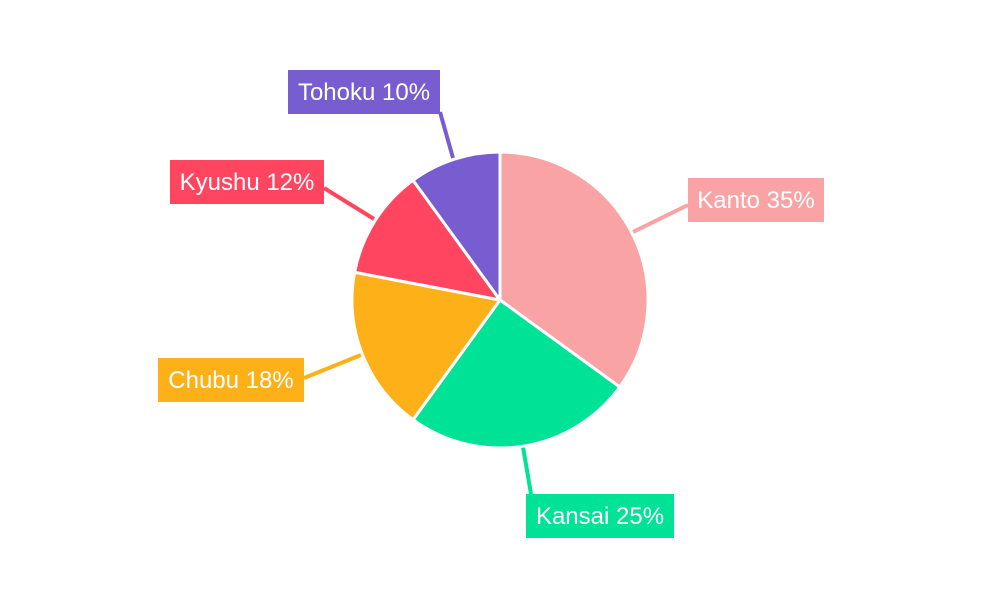 This screenshot has height=600, width=1000. I want to click on pie-slice-kyushu, so click(427, 240).